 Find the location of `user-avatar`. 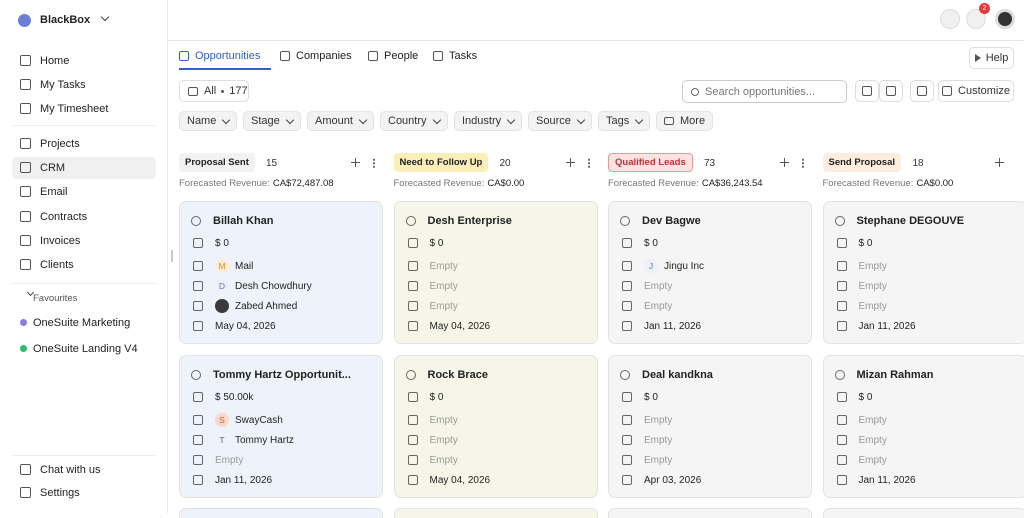

user-avatar is located at coordinates (1005, 19).